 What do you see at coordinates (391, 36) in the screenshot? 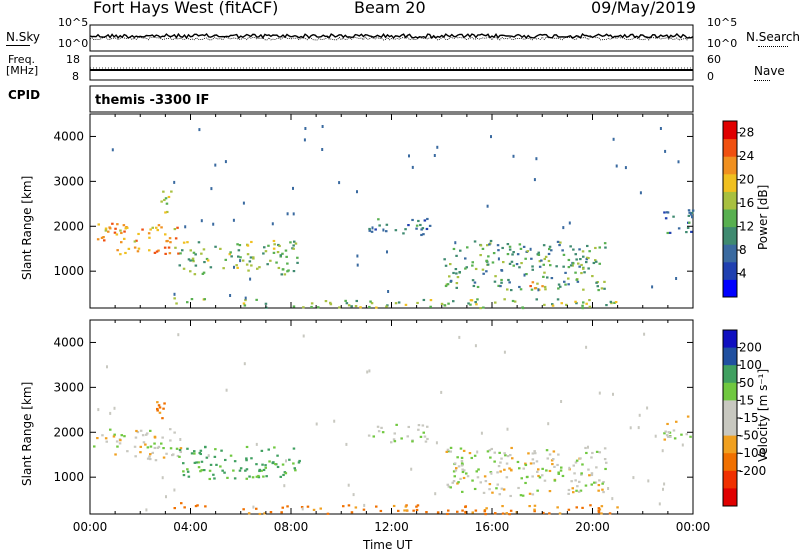
I see `nsky-line` at bounding box center [391, 36].